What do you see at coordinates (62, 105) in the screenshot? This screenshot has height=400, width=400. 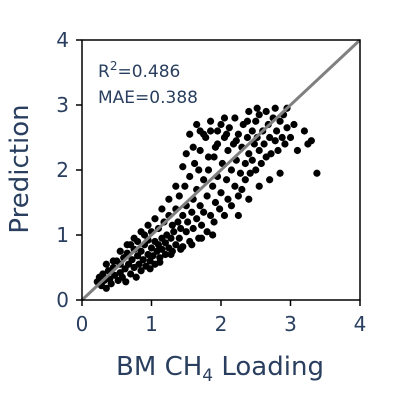 I see `y-tick-label: 3` at bounding box center [62, 105].